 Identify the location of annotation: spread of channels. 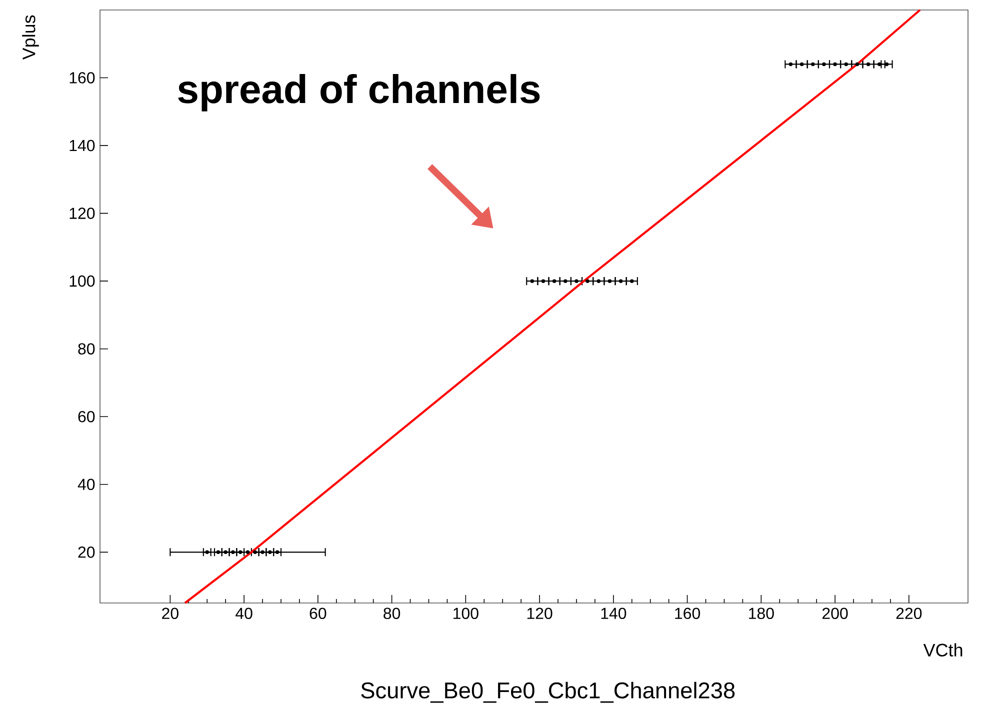
(359, 93).